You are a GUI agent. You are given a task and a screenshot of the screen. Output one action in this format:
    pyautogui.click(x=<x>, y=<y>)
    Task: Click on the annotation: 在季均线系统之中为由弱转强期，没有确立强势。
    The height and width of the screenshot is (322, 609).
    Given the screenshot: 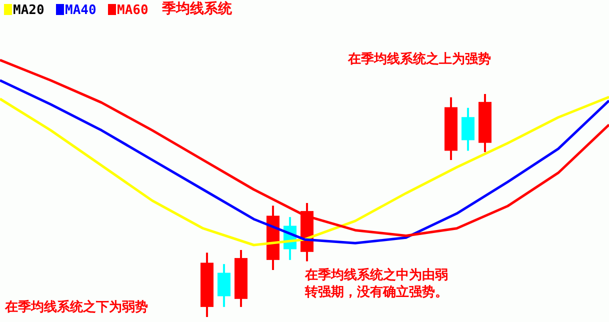 What is the action you would take?
    pyautogui.click(x=376, y=283)
    